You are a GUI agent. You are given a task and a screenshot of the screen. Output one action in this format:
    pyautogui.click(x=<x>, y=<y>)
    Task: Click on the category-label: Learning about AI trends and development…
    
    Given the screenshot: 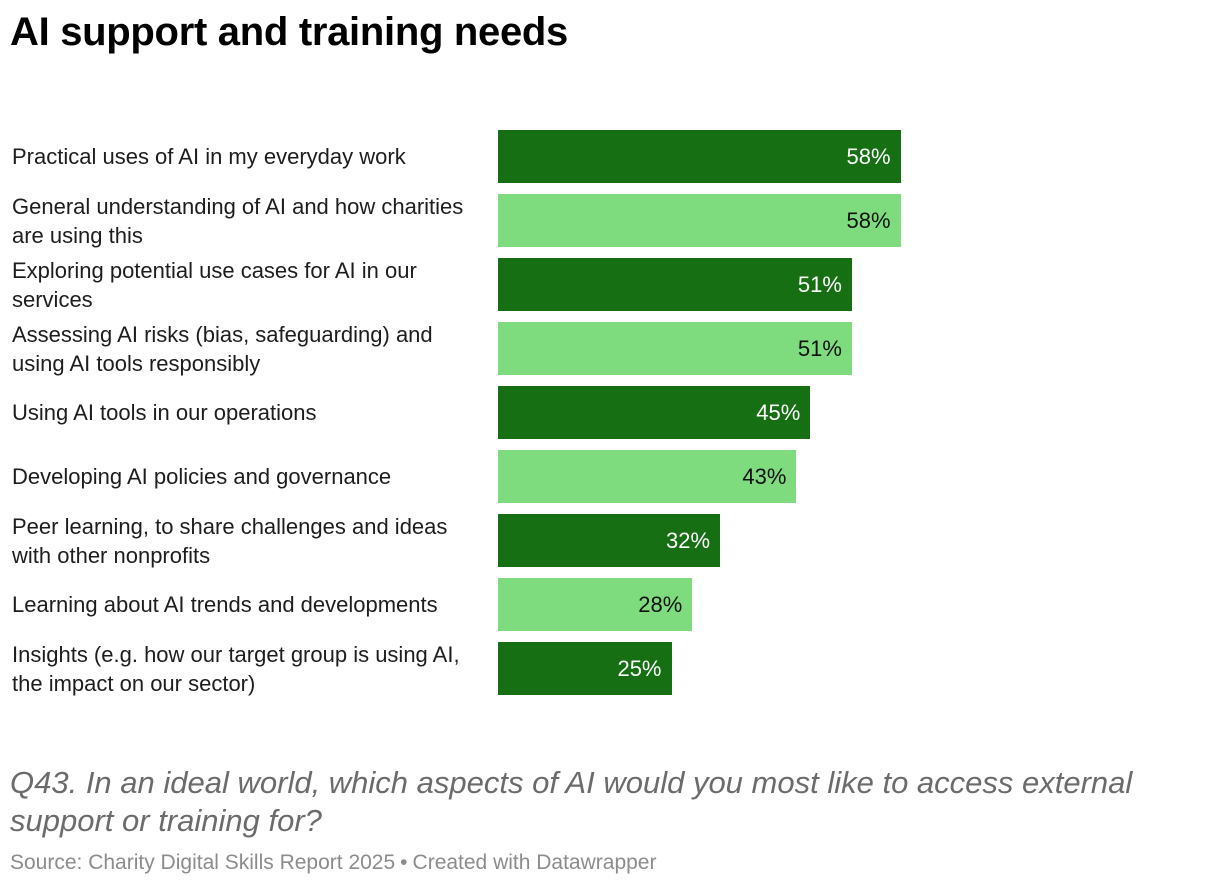 What is the action you would take?
    pyautogui.click(x=225, y=604)
    